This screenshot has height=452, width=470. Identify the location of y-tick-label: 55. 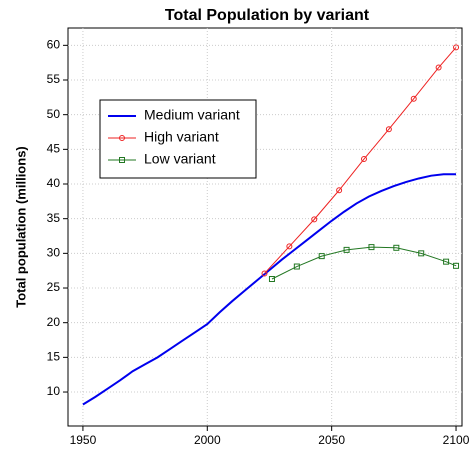
(54, 79).